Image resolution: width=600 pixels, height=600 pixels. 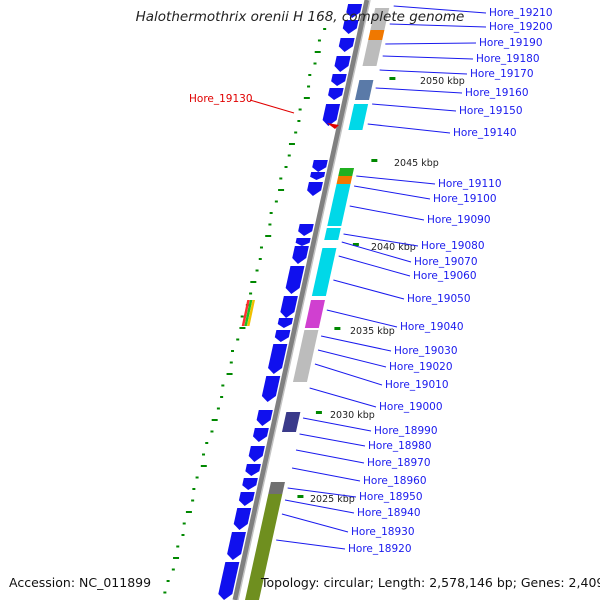 What do you see at coordinates (421, 367) in the screenshot?
I see `gene-label: Hore_19020` at bounding box center [421, 367].